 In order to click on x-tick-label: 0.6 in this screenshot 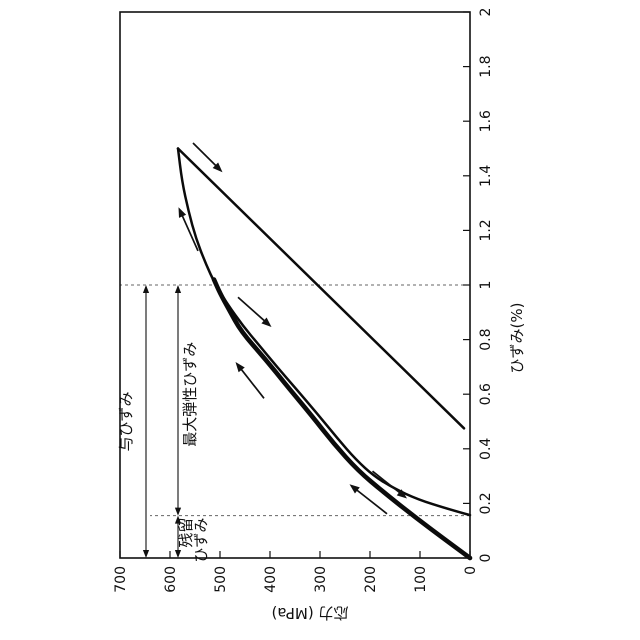, I will do `click(486, 394)`.